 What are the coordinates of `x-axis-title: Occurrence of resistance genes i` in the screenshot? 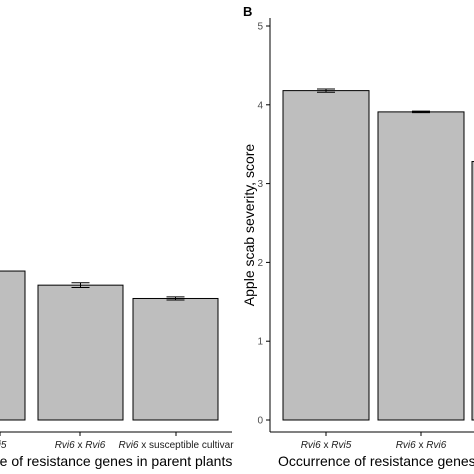 It's located at (376, 461).